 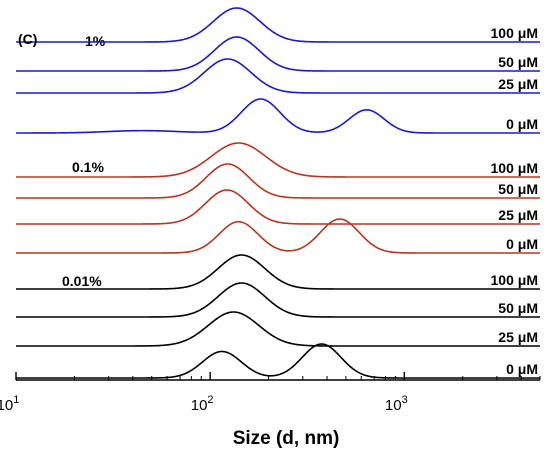 I want to click on x-tick-label: 10¹, so click(x=9, y=404).